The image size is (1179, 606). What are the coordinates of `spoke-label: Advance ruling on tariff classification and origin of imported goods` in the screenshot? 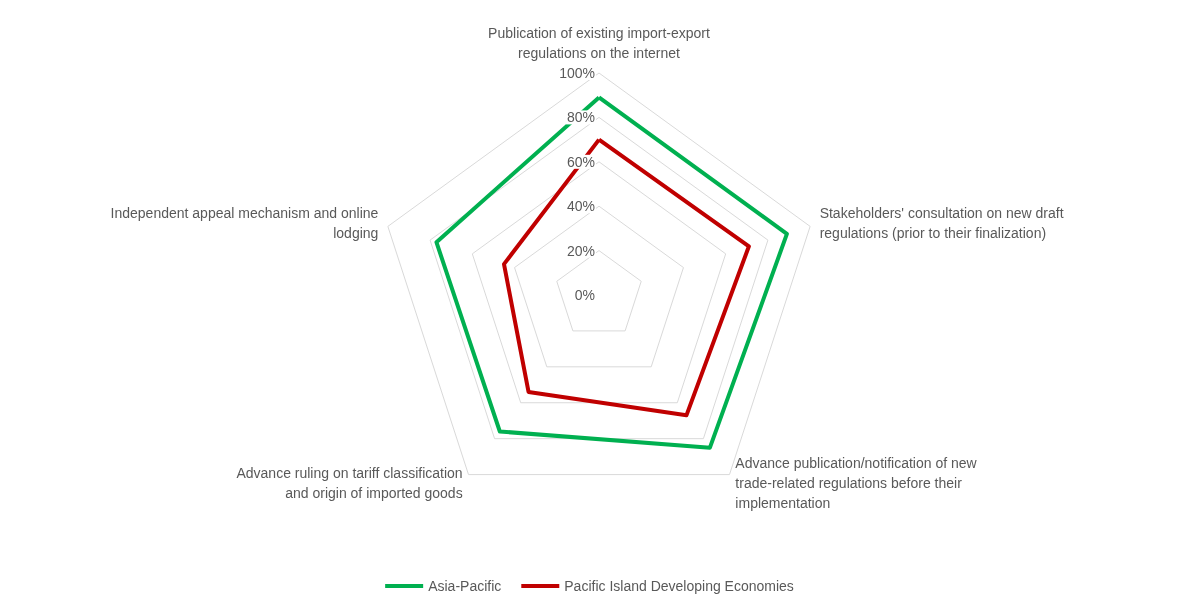 It's located at (349, 482).